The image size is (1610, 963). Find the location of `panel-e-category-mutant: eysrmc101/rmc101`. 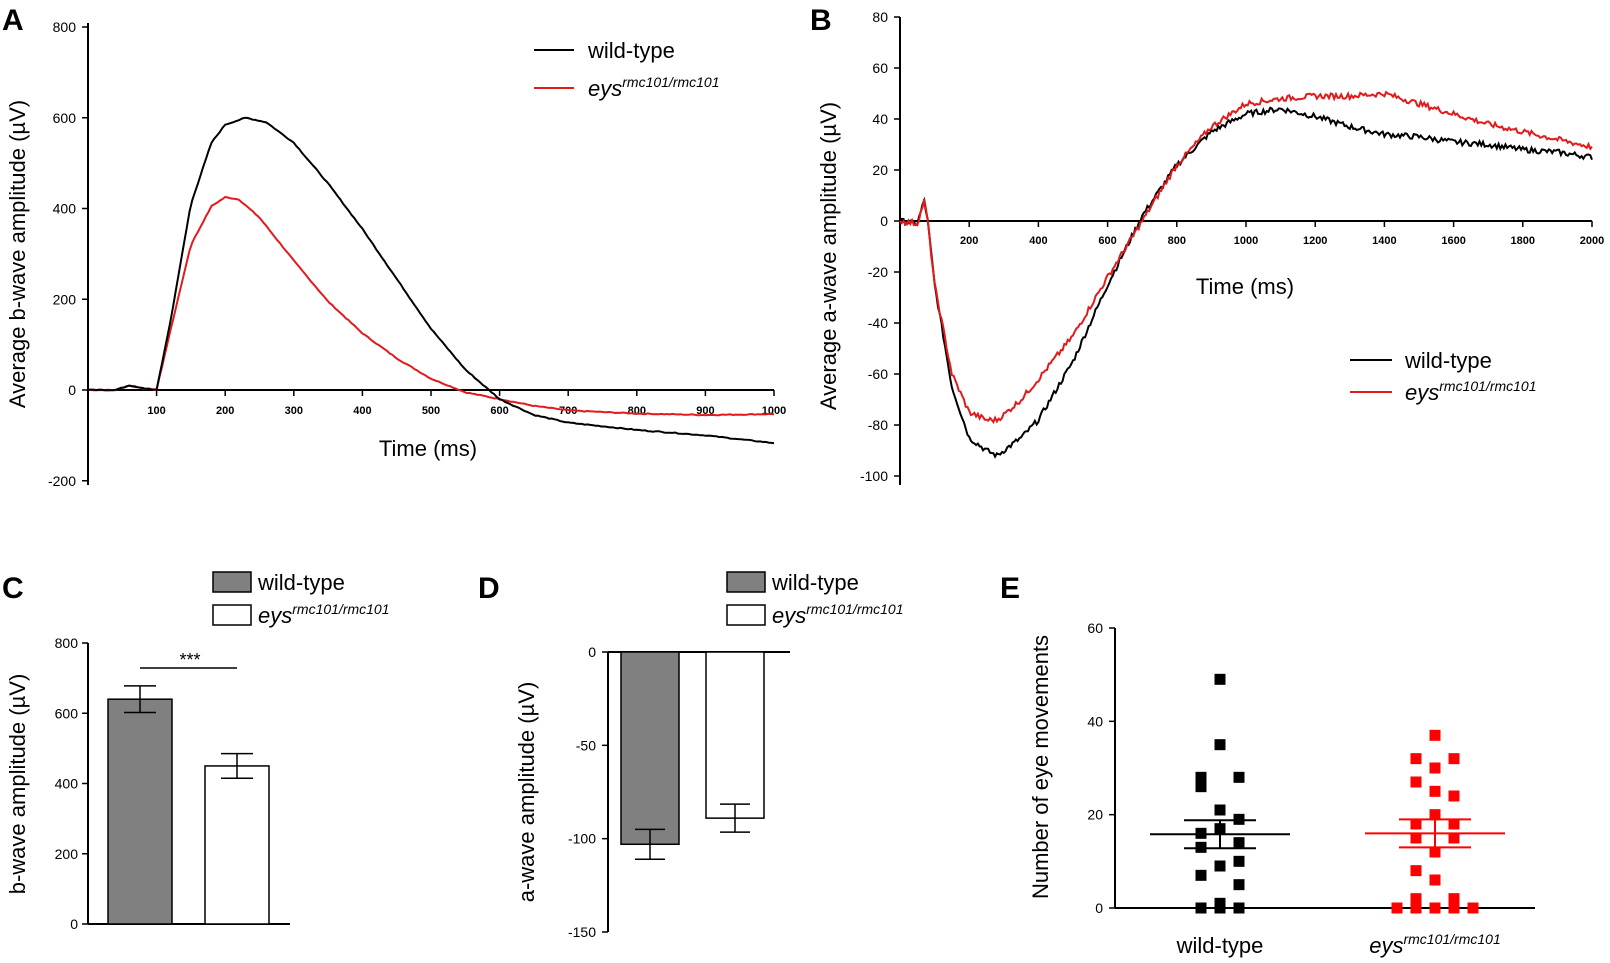

panel-e-category-mutant: eysrmc101/rmc101 is located at coordinates (1435, 944).